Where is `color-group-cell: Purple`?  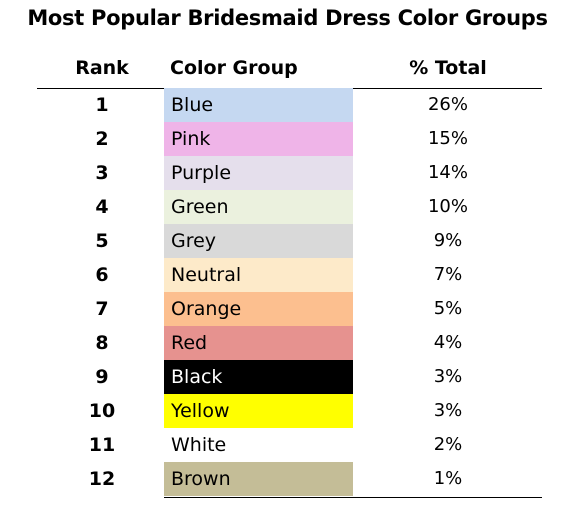 color-group-cell: Purple is located at coordinates (258, 173).